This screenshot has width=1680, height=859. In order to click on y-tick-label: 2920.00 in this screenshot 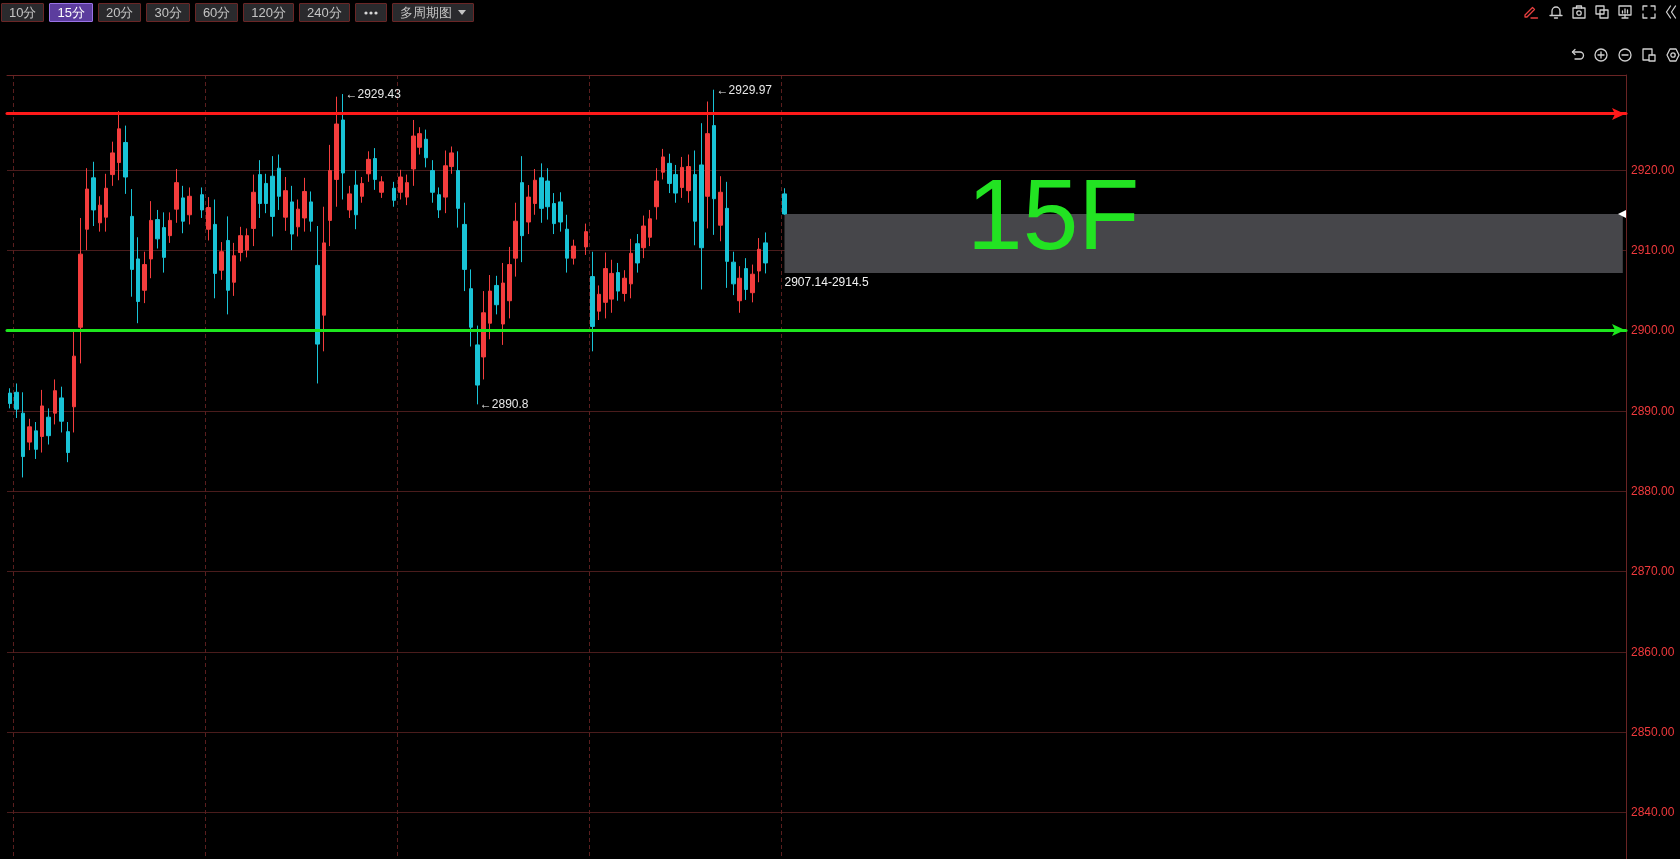, I will do `click(1653, 169)`.